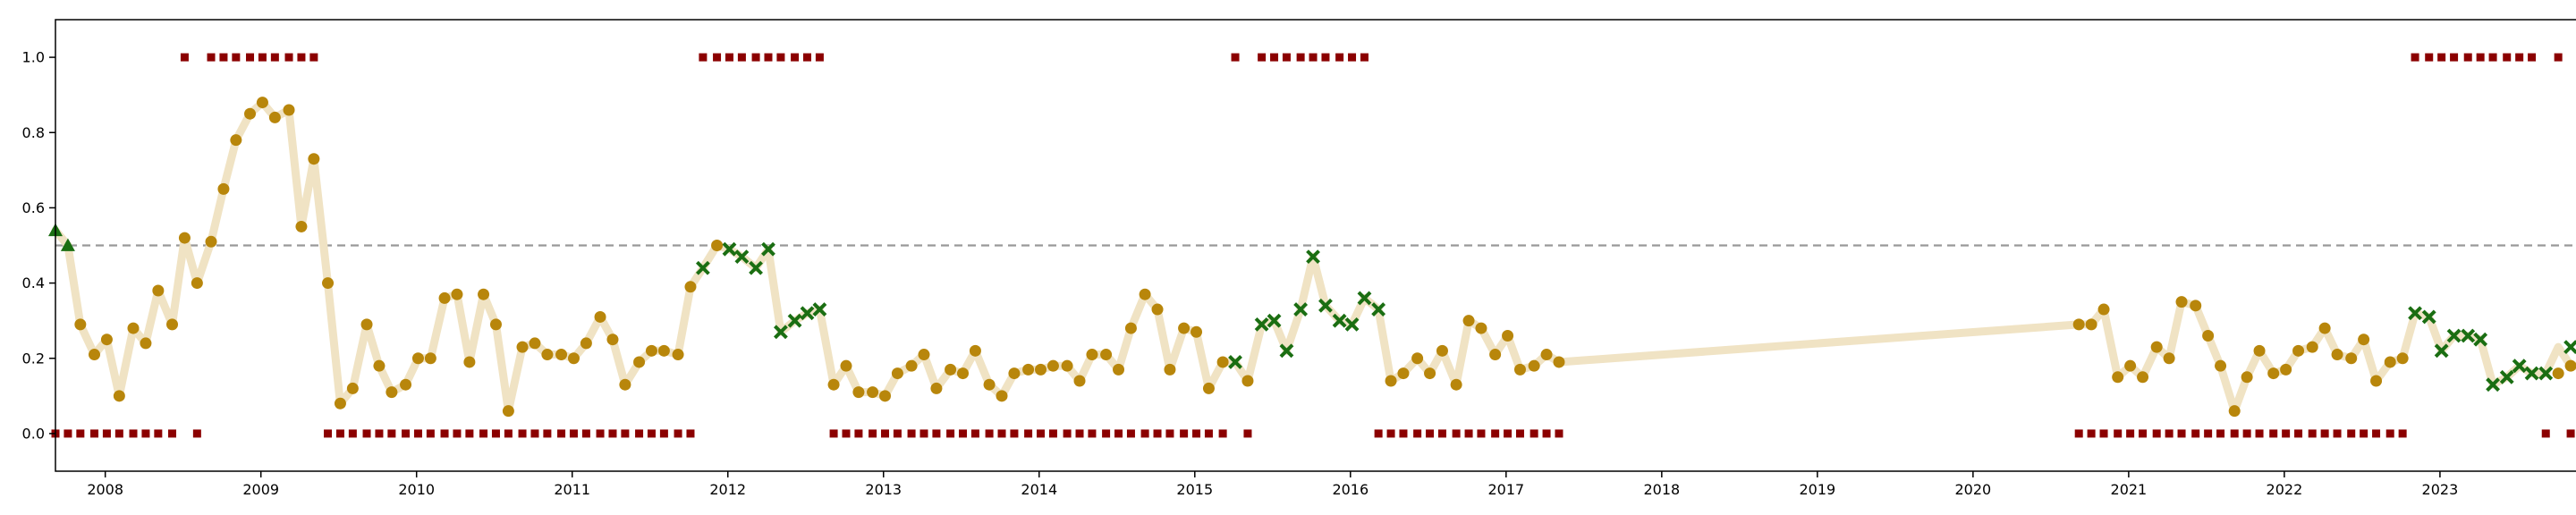 The height and width of the screenshot is (515, 2576). Describe the element at coordinates (1661, 490) in the screenshot. I see `x-tick-label: 2018` at that location.